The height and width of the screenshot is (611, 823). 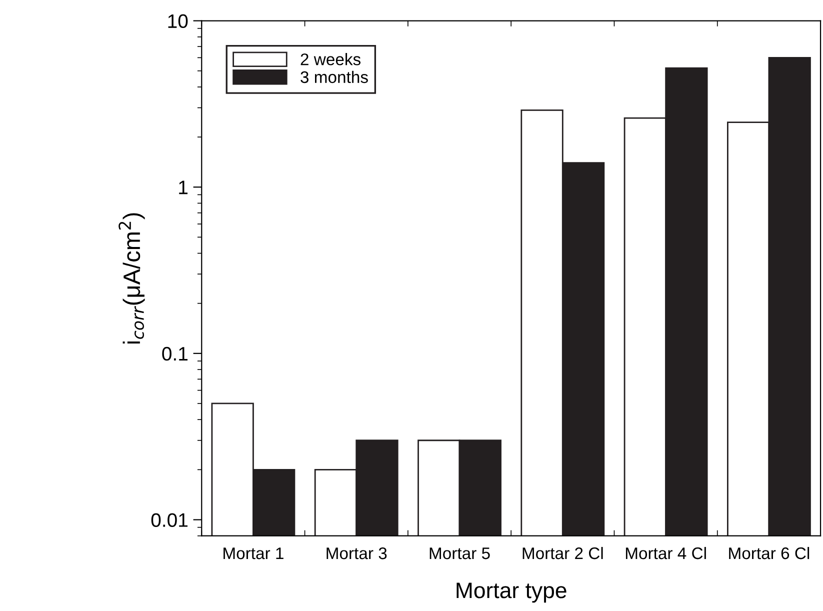 What do you see at coordinates (334, 77) in the screenshot?
I see `legend-label: 3 months` at bounding box center [334, 77].